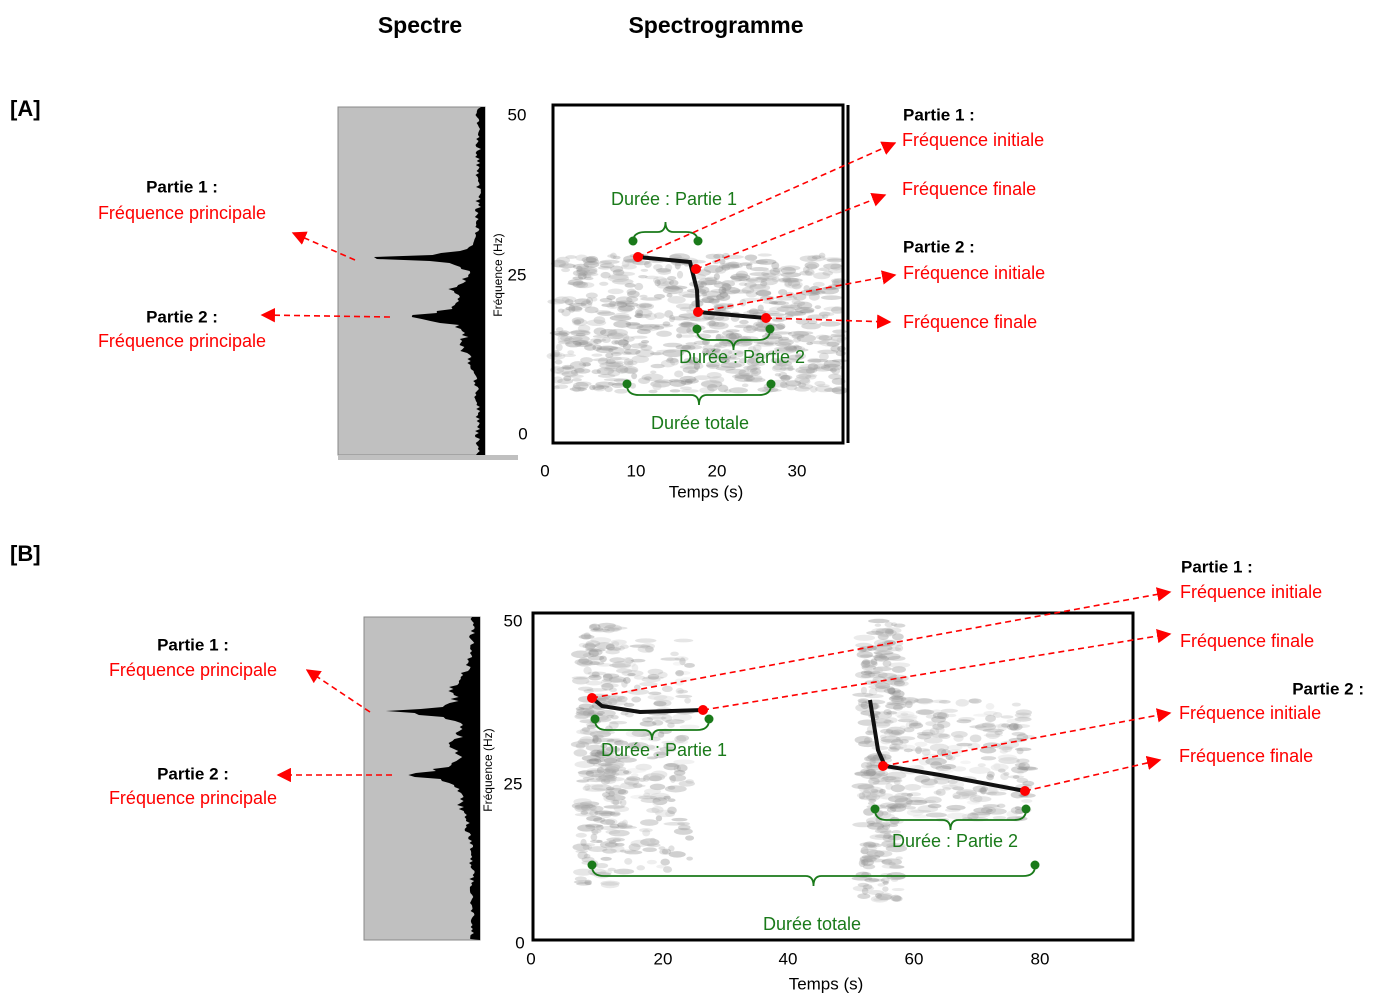 This screenshot has height=999, width=1382. What do you see at coordinates (1328, 688) in the screenshot?
I see `annotation-part: Partie 2 :` at bounding box center [1328, 688].